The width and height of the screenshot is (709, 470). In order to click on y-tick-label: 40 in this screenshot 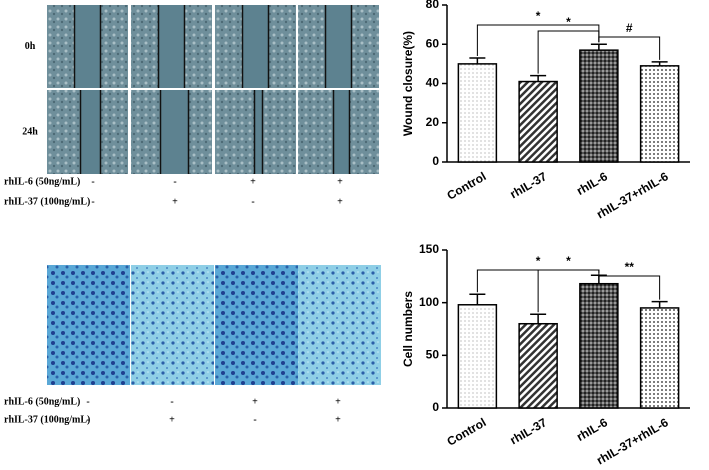, I will do `click(433, 83)`.